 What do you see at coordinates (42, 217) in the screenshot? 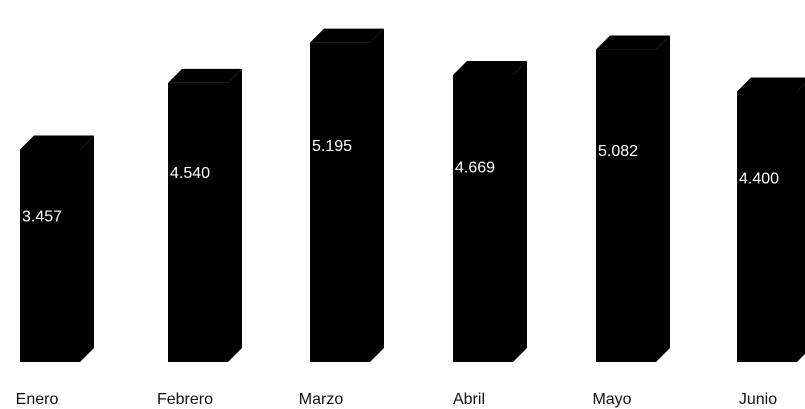
I see `data-label: 3.457` at bounding box center [42, 217].